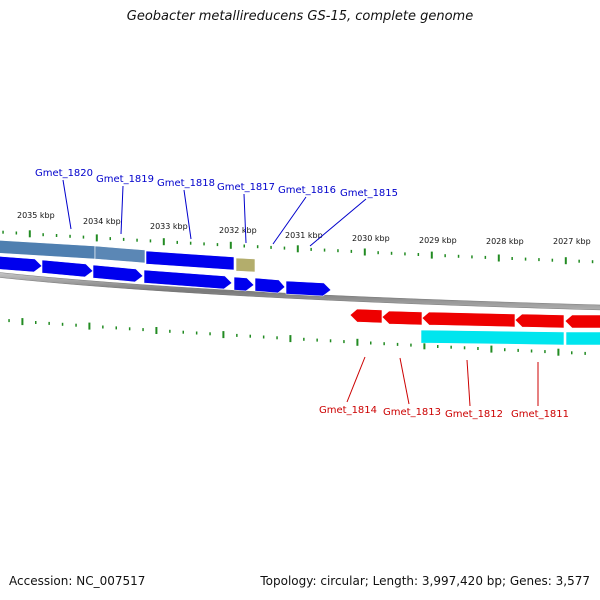  Describe the element at coordinates (369, 193) in the screenshot. I see `gene-label-gmet-1815: Gmet_1815` at that location.